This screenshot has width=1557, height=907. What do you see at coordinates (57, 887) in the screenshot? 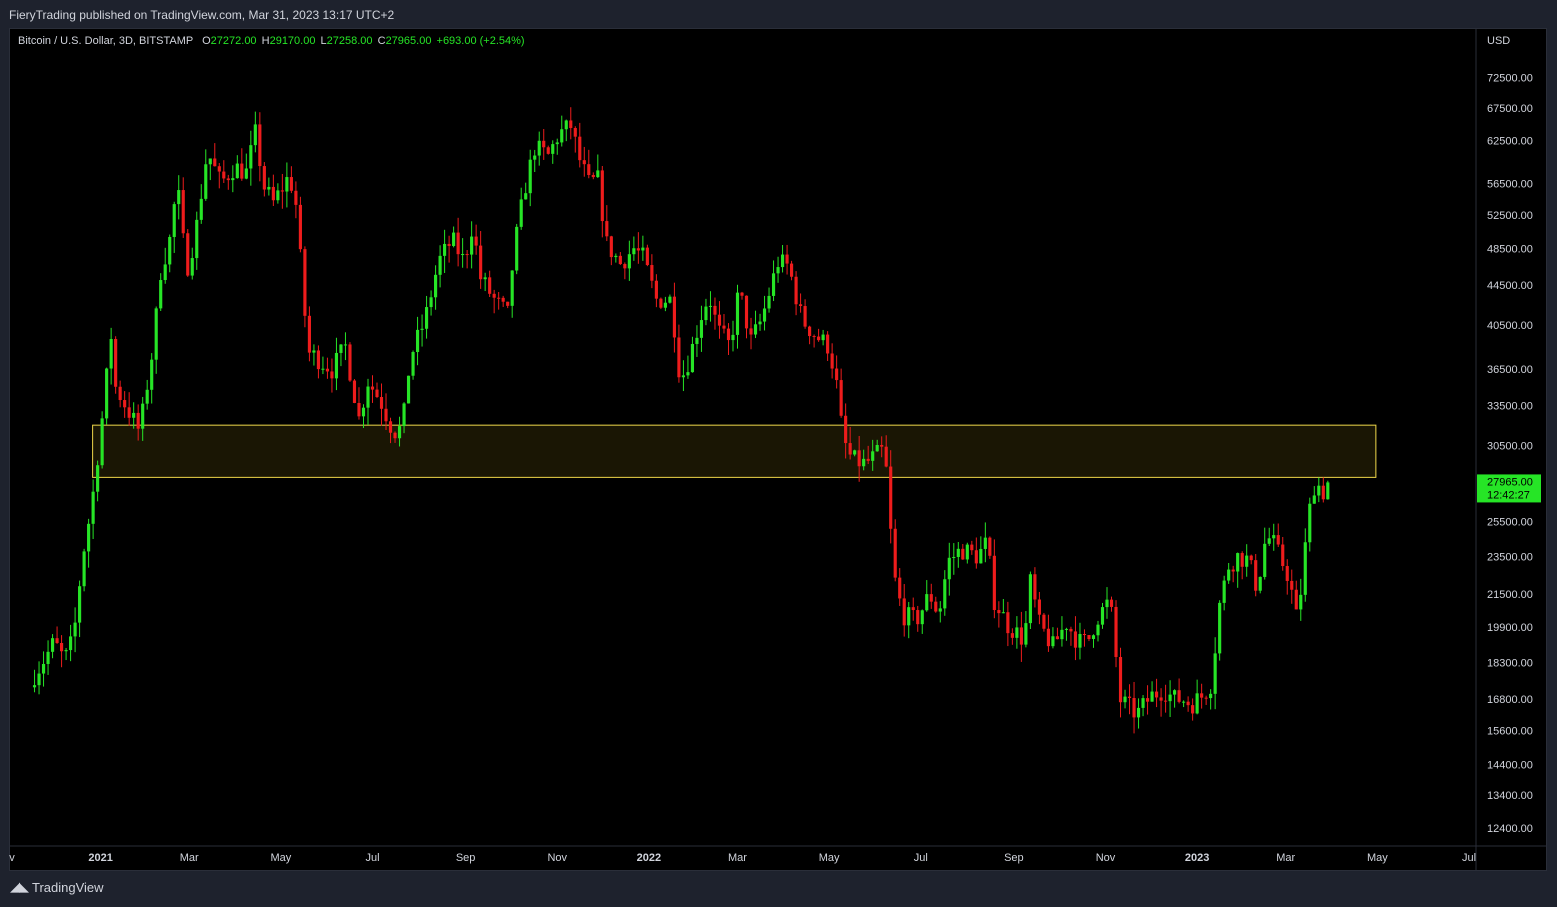
I see `tradingview-logo: ◢◣ TradingView` at bounding box center [57, 887].